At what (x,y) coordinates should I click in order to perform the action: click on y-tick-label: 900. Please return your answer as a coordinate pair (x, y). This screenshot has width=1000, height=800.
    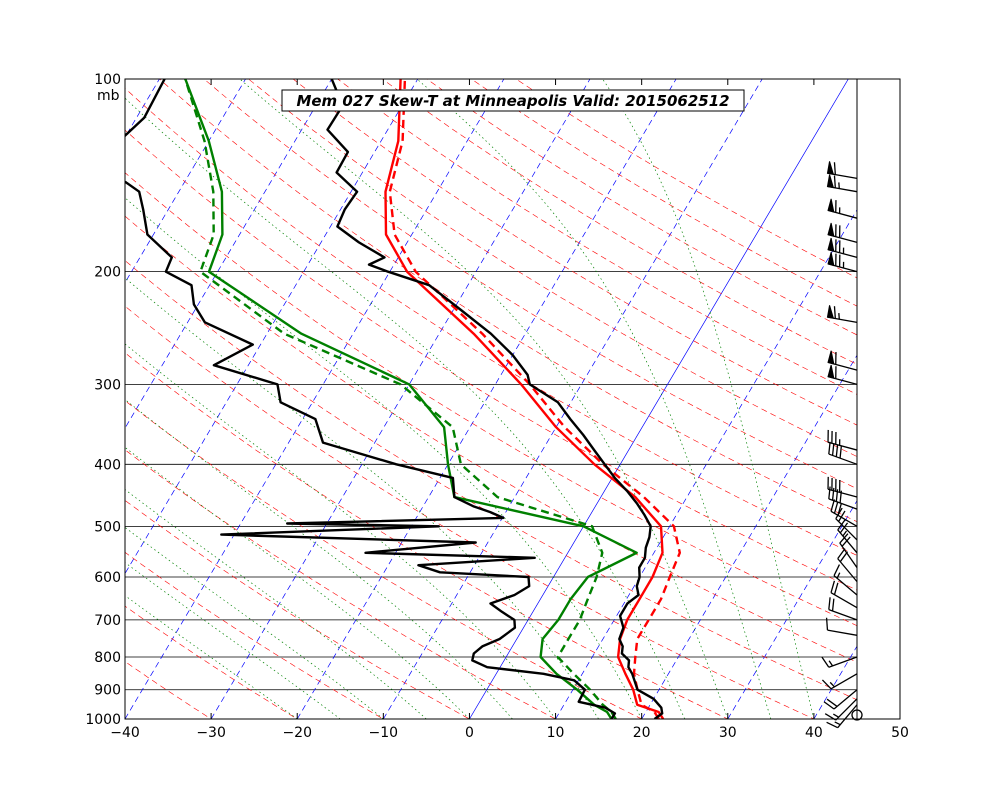
    Looking at the image, I should click on (107, 691).